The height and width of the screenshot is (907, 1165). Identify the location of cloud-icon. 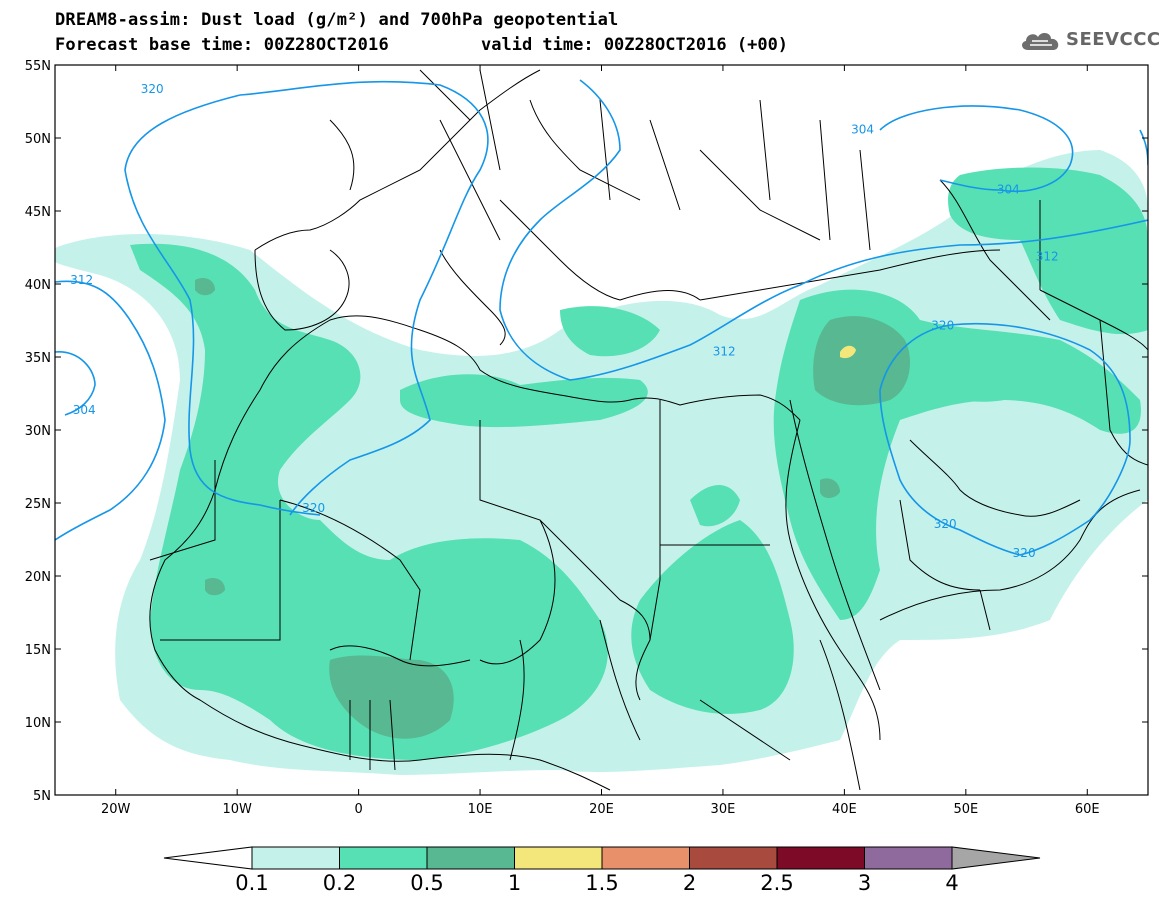
(1040, 41).